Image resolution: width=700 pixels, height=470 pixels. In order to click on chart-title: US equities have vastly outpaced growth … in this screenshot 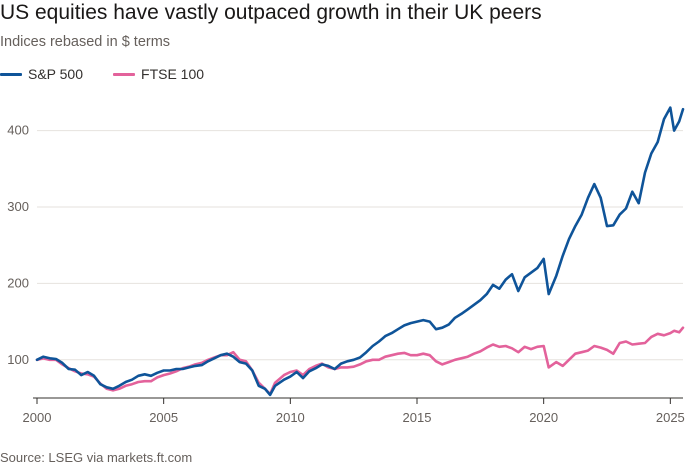, I will do `click(271, 12)`.